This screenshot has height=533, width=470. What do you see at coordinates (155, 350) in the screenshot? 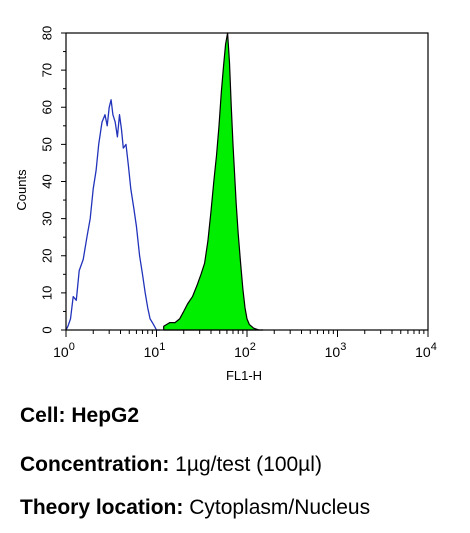
I see `x-tick-label-1: 10¹` at bounding box center [155, 350].